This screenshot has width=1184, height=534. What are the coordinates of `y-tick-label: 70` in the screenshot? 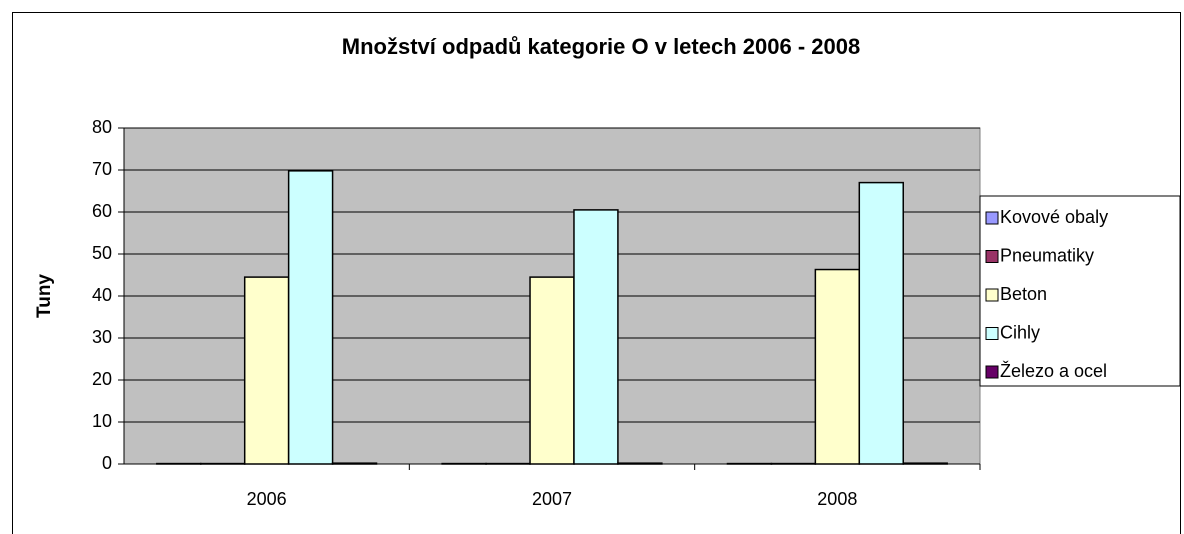 It's located at (102, 169).